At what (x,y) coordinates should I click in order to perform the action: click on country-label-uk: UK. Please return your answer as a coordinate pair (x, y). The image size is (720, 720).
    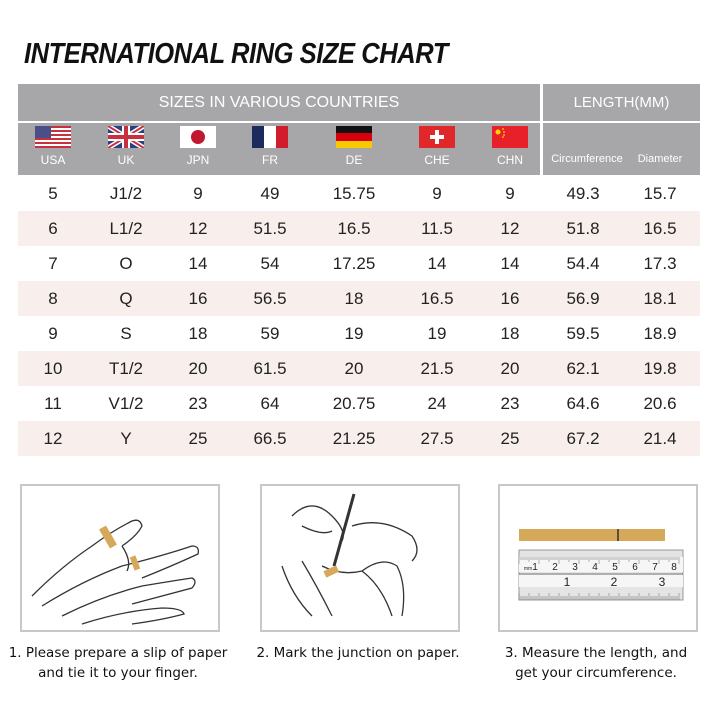
    Looking at the image, I should click on (126, 160).